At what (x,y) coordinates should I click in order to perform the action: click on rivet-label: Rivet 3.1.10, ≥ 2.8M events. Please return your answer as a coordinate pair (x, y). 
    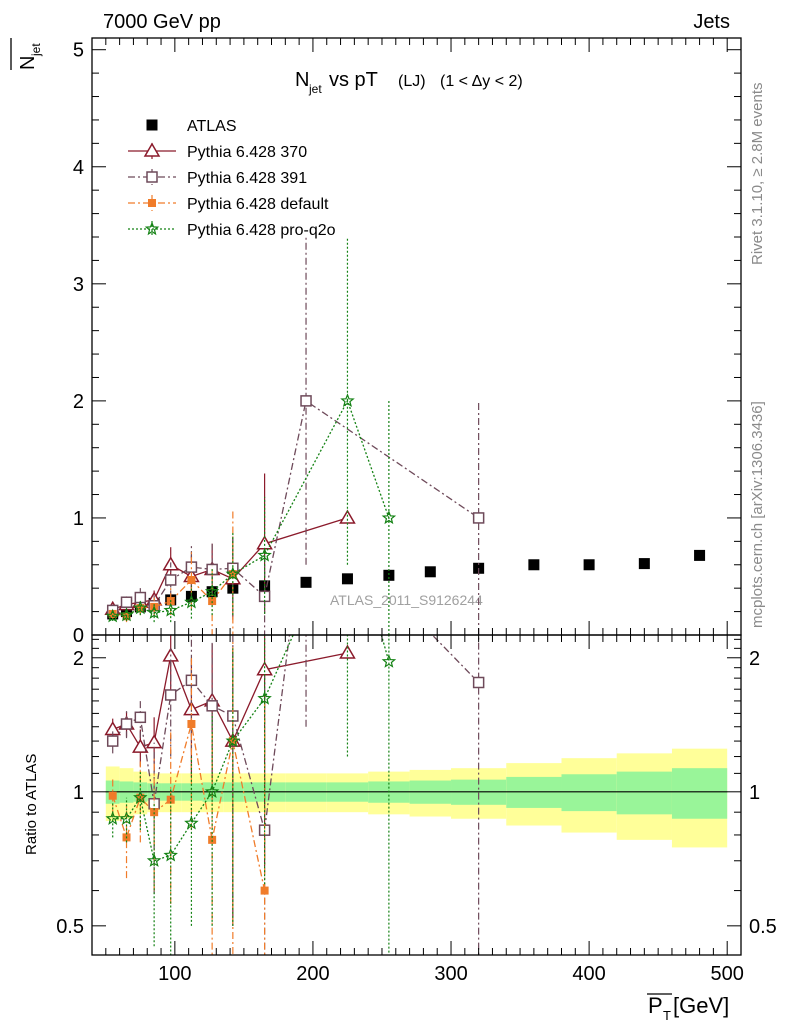
    Looking at the image, I should click on (757, 174).